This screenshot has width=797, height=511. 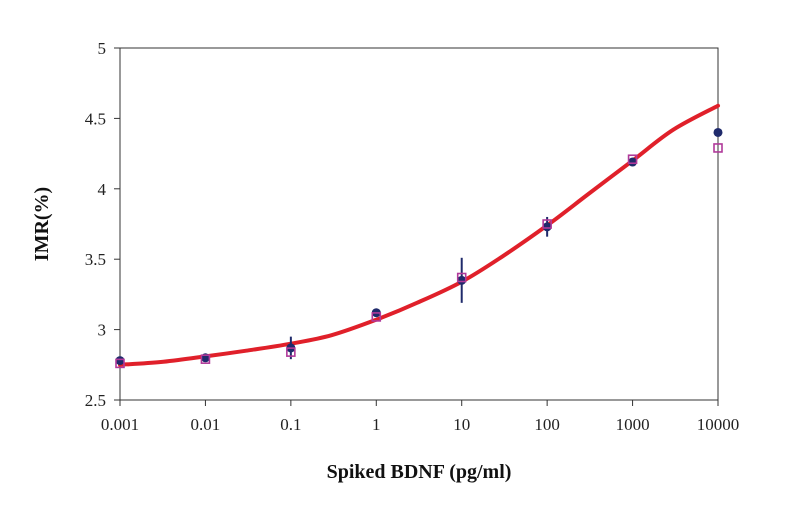 What do you see at coordinates (633, 424) in the screenshot?
I see `x-tick-label: 1000` at bounding box center [633, 424].